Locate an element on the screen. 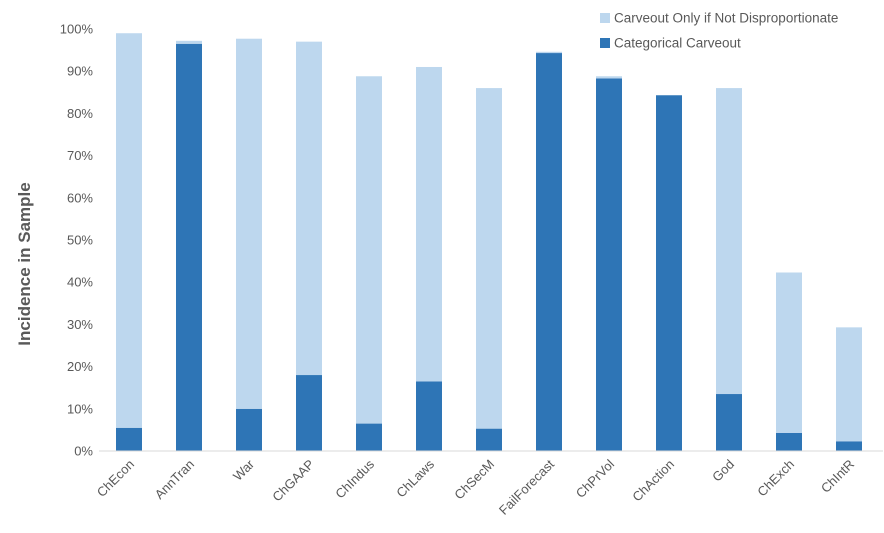 The height and width of the screenshot is (533, 884). y-tick-label: 40% is located at coordinates (80, 282).